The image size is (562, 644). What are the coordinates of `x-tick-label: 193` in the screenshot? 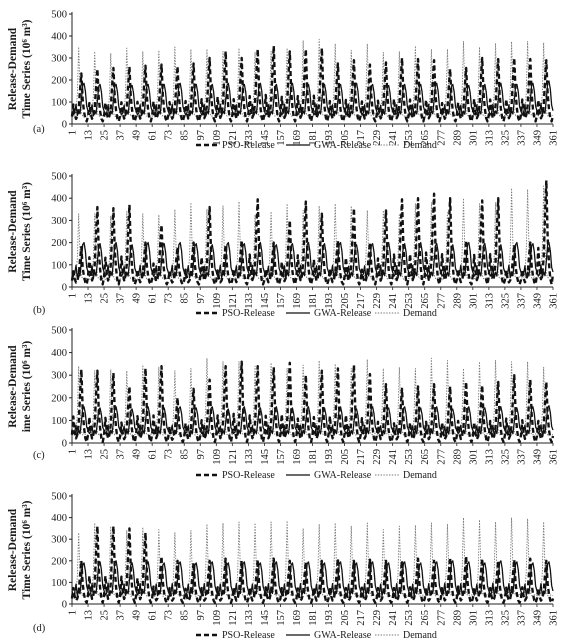 It's located at (329, 138).